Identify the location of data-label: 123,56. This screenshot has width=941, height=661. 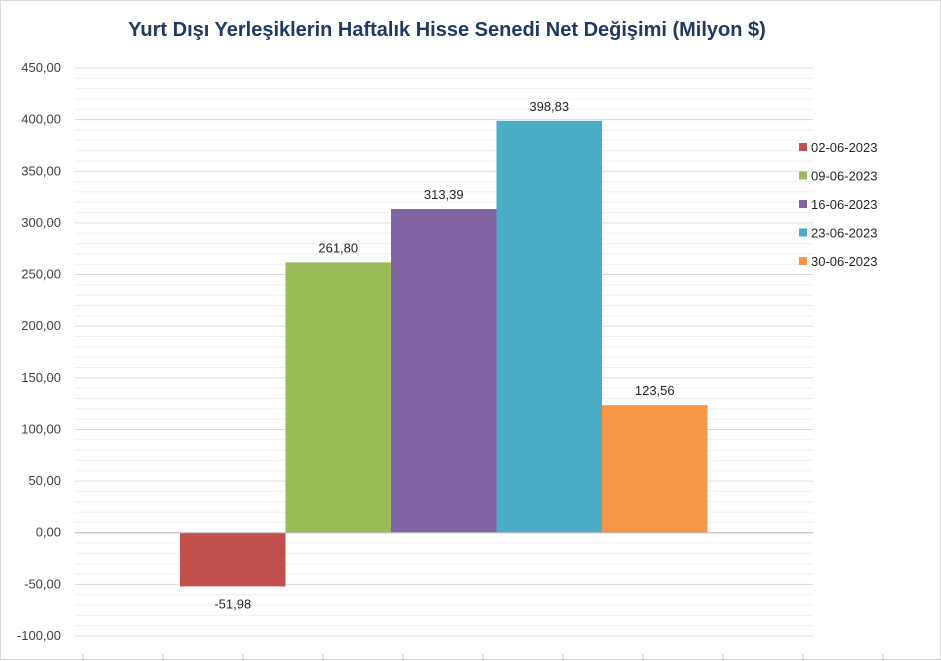
(655, 390).